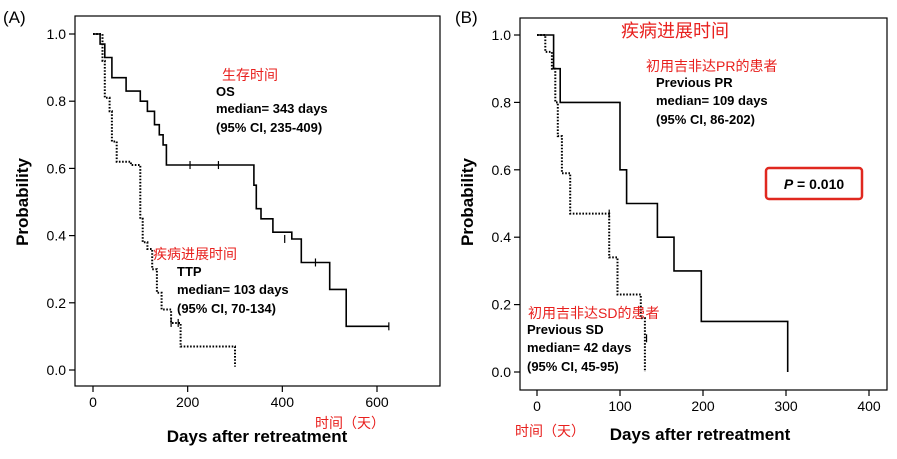  I want to click on panel-a-x-axis: 0 200 400 600, so click(239, 398).